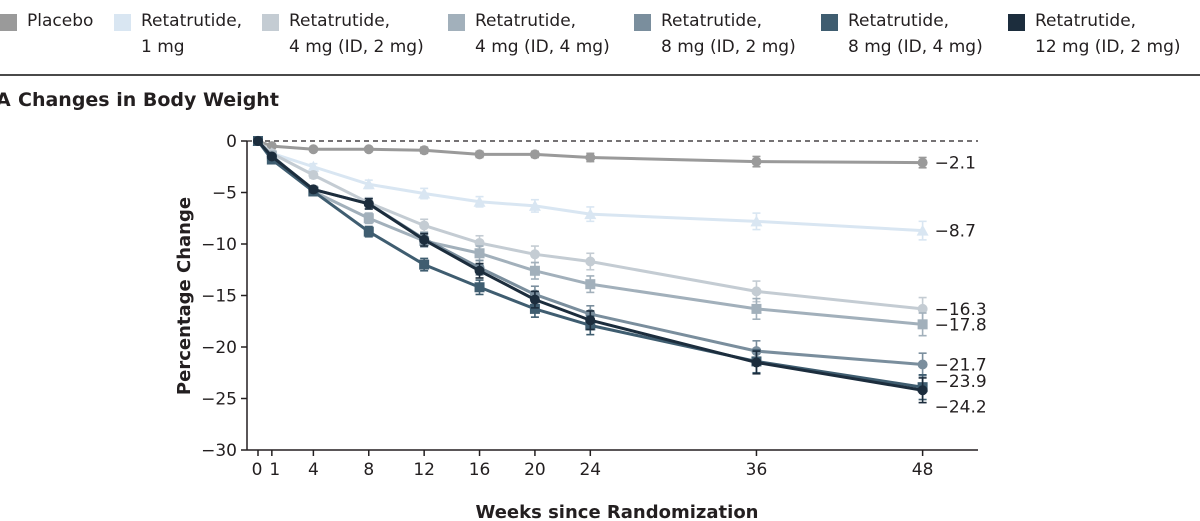  I want to click on y-tick-label: −20, so click(219, 348).